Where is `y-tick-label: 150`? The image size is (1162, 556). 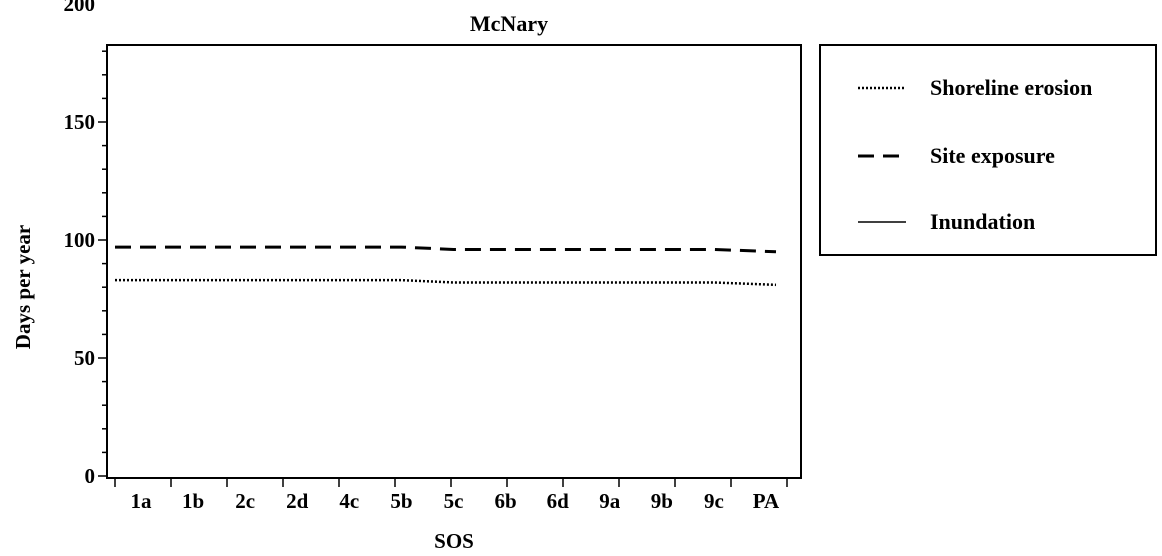
y-tick-label: 150 is located at coordinates (80, 122).